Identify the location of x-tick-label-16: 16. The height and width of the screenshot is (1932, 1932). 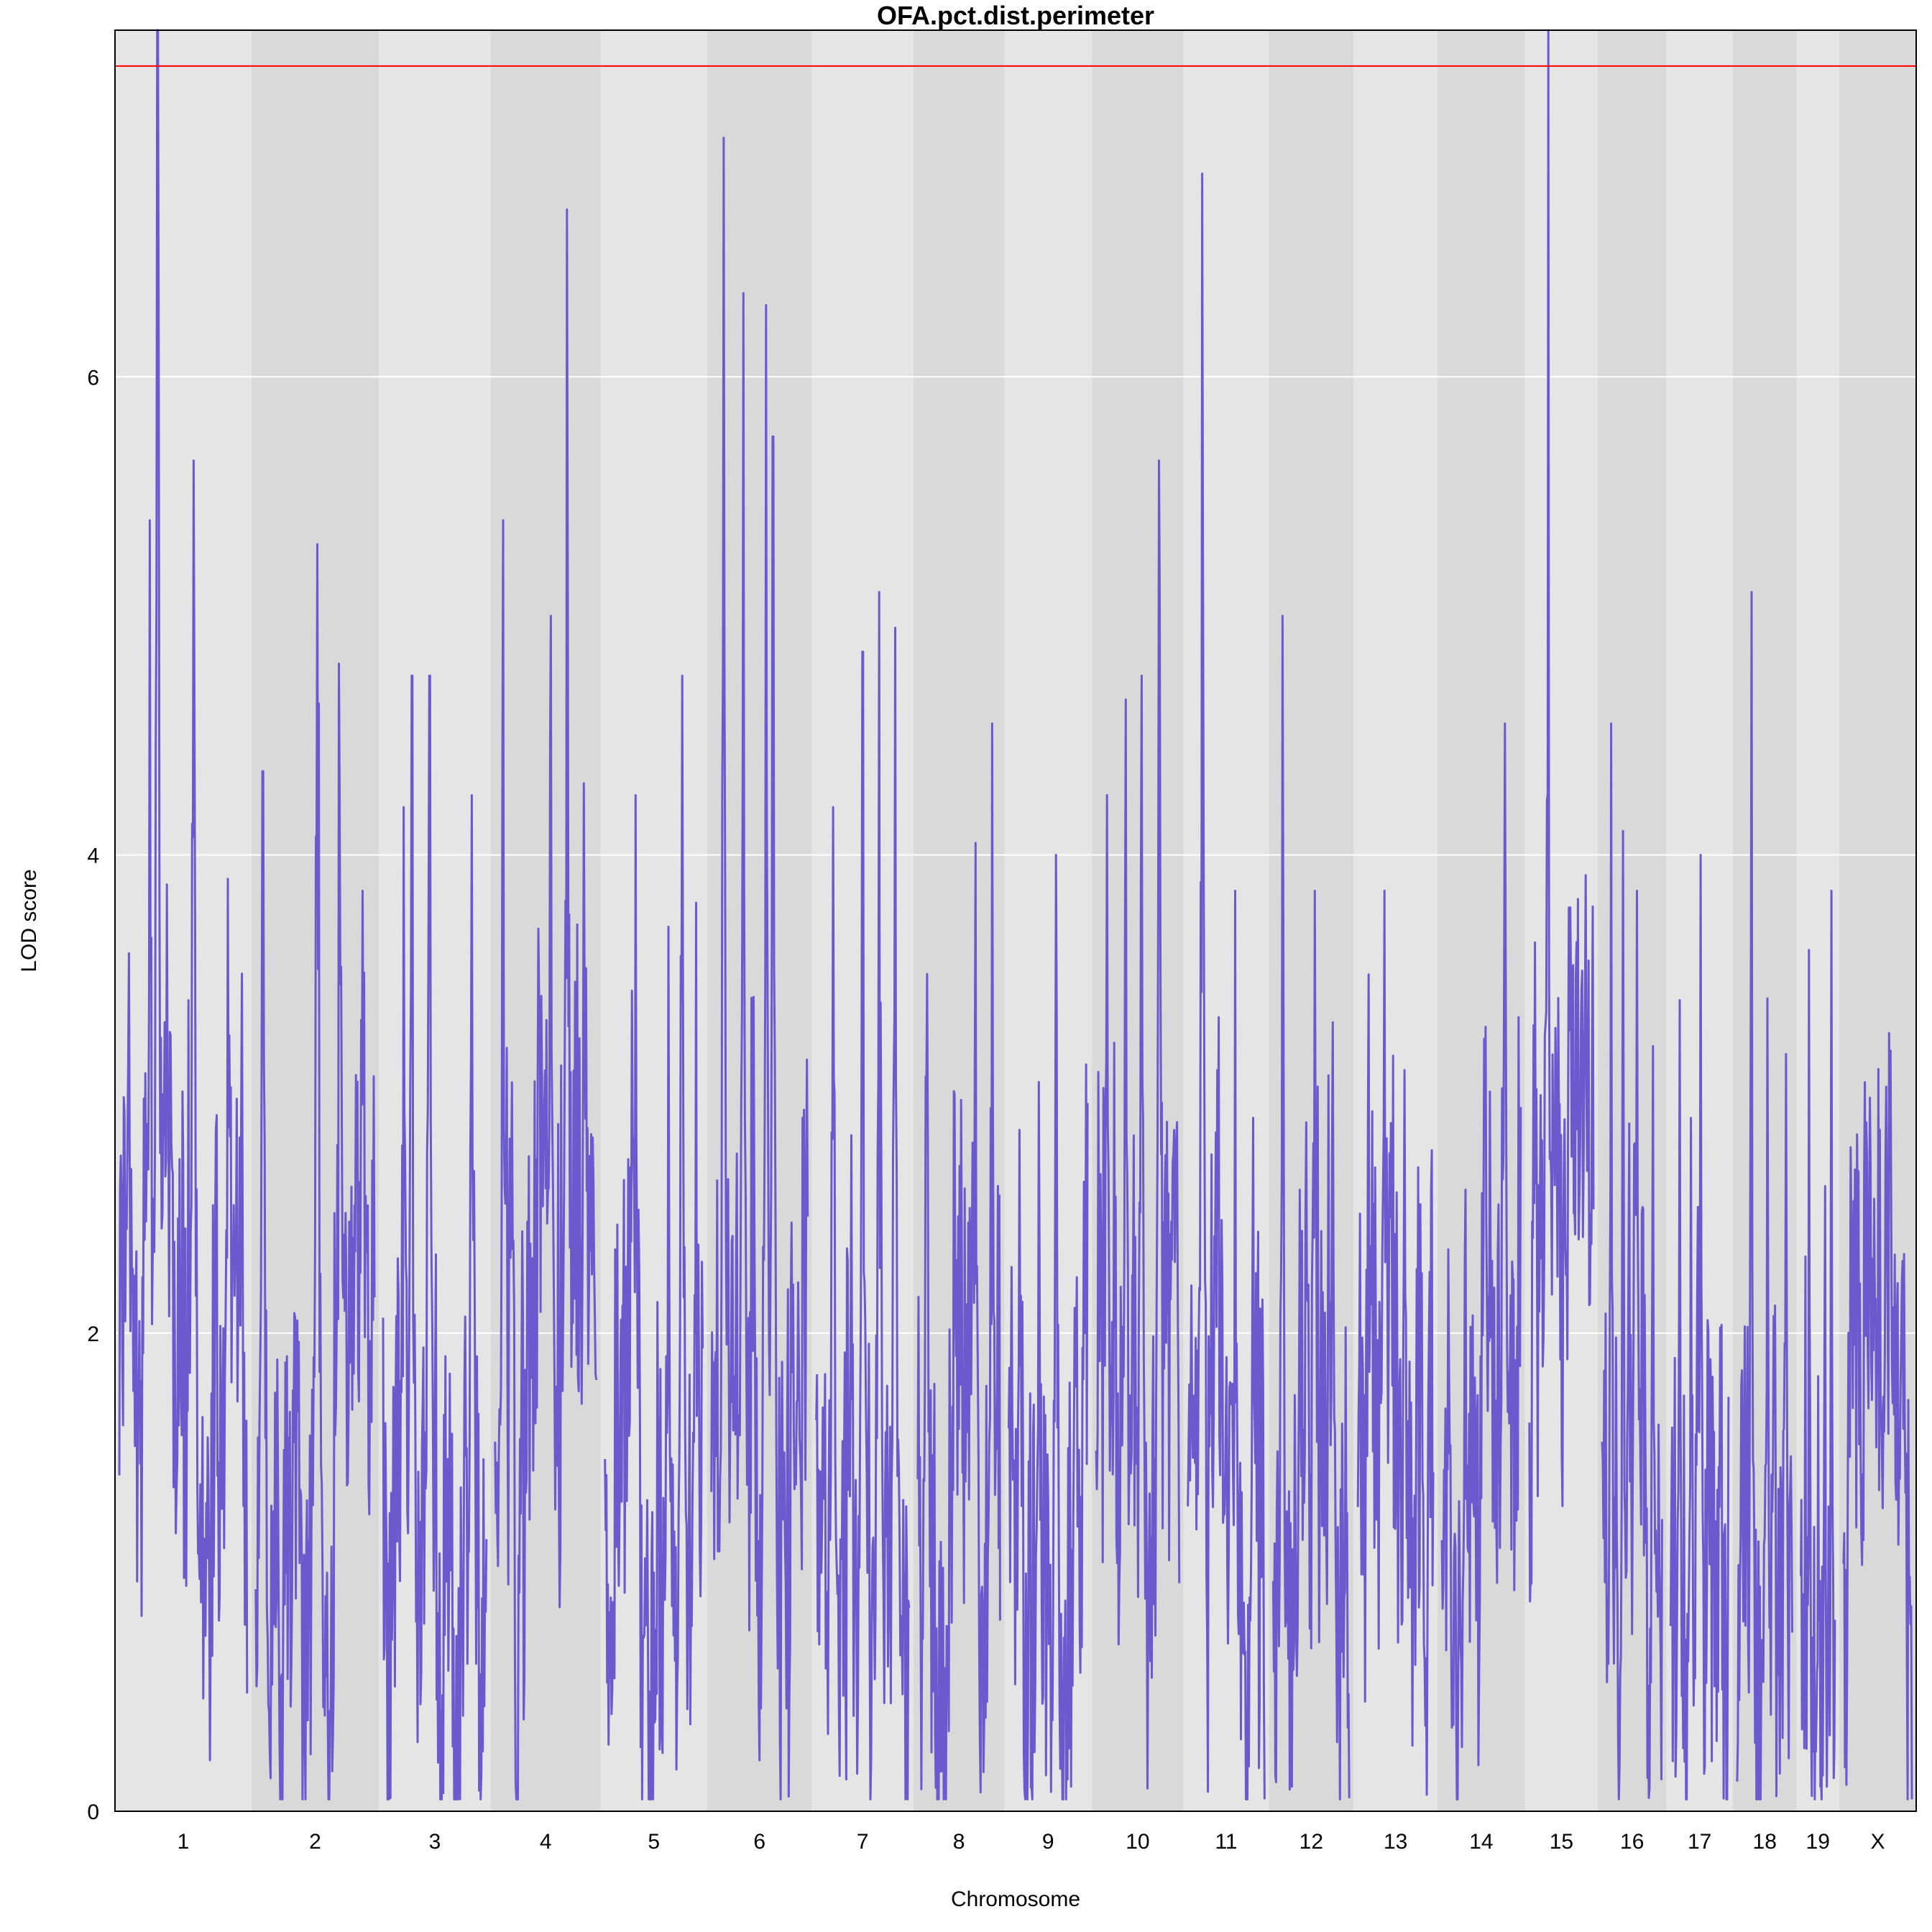
(1632, 1842).